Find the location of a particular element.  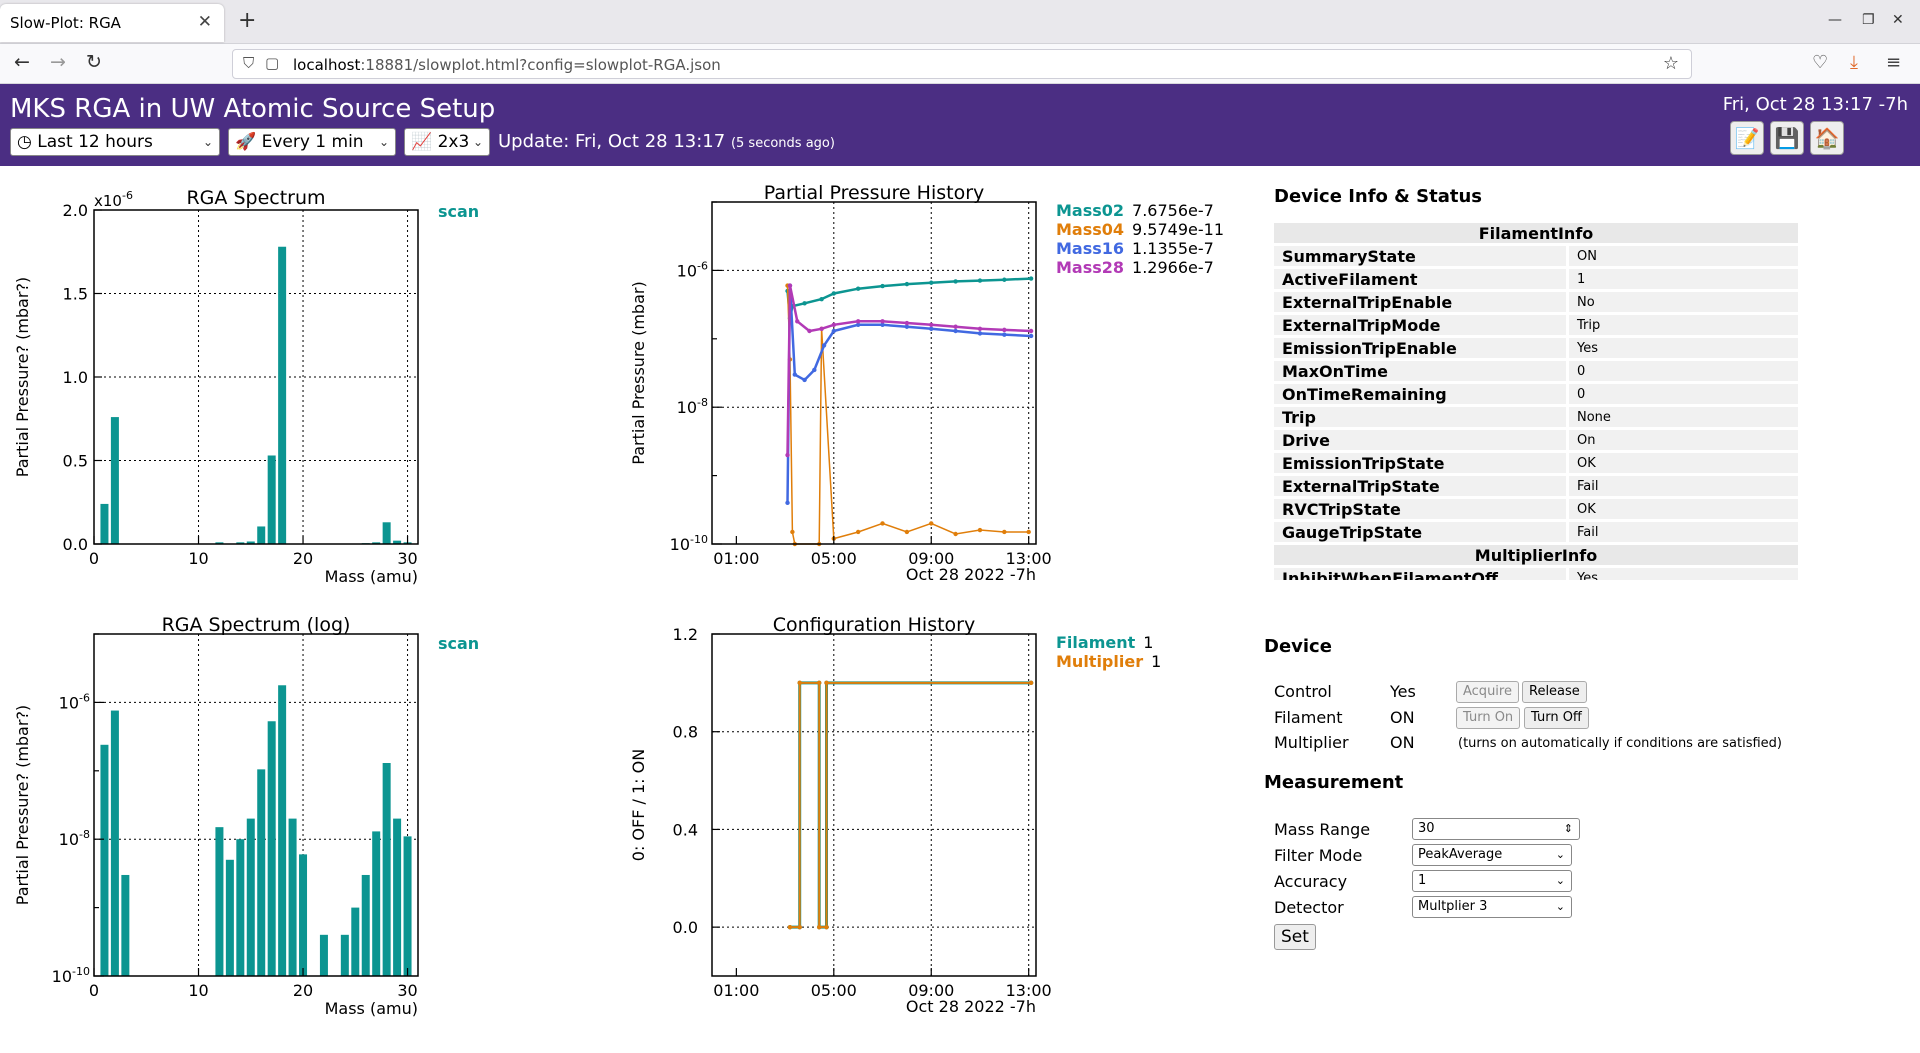

detector-select: Multplier 3 ⌄ is located at coordinates (1492, 907).